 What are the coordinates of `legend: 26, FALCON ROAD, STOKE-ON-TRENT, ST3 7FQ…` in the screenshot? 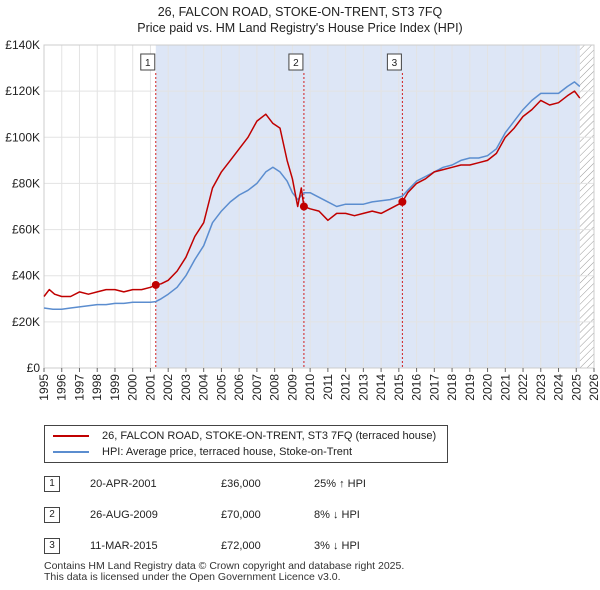 It's located at (246, 444).